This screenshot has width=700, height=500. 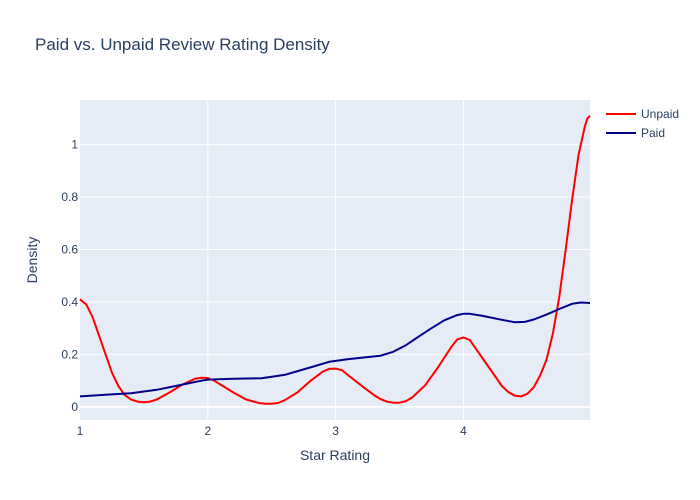 I want to click on y-tick-label-3: 0.6, so click(x=69, y=250).